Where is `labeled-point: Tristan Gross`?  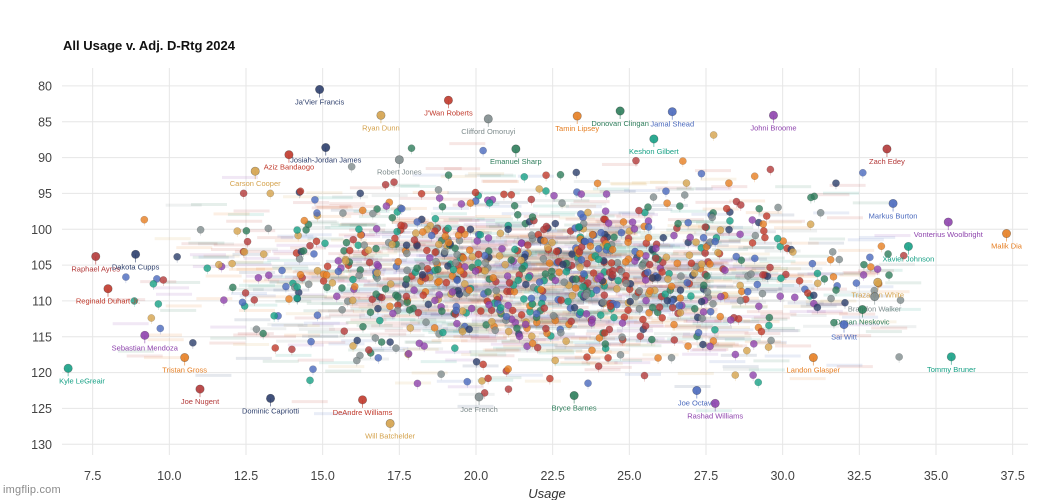 labeled-point: Tristan Gross is located at coordinates (184, 364).